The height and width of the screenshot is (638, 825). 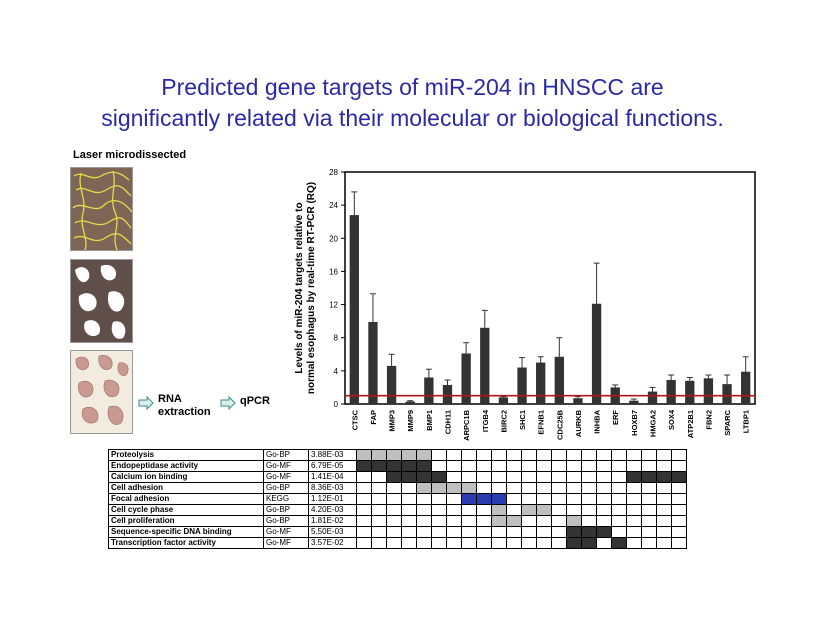 I want to click on y-tick-label: 4, so click(x=336, y=371).